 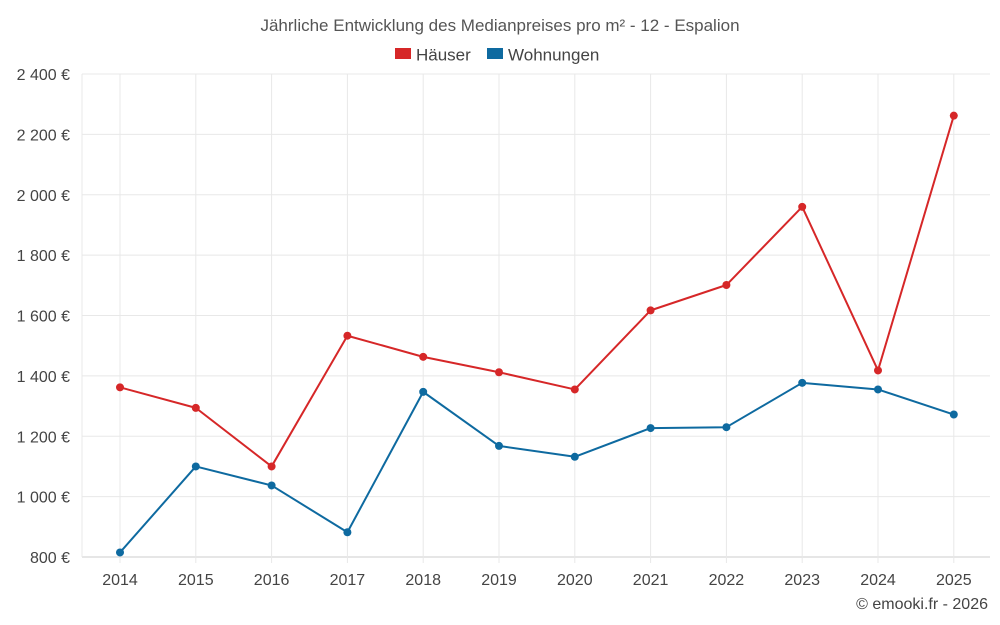 What do you see at coordinates (953, 115) in the screenshot?
I see `data-point-haeuser-2025` at bounding box center [953, 115].